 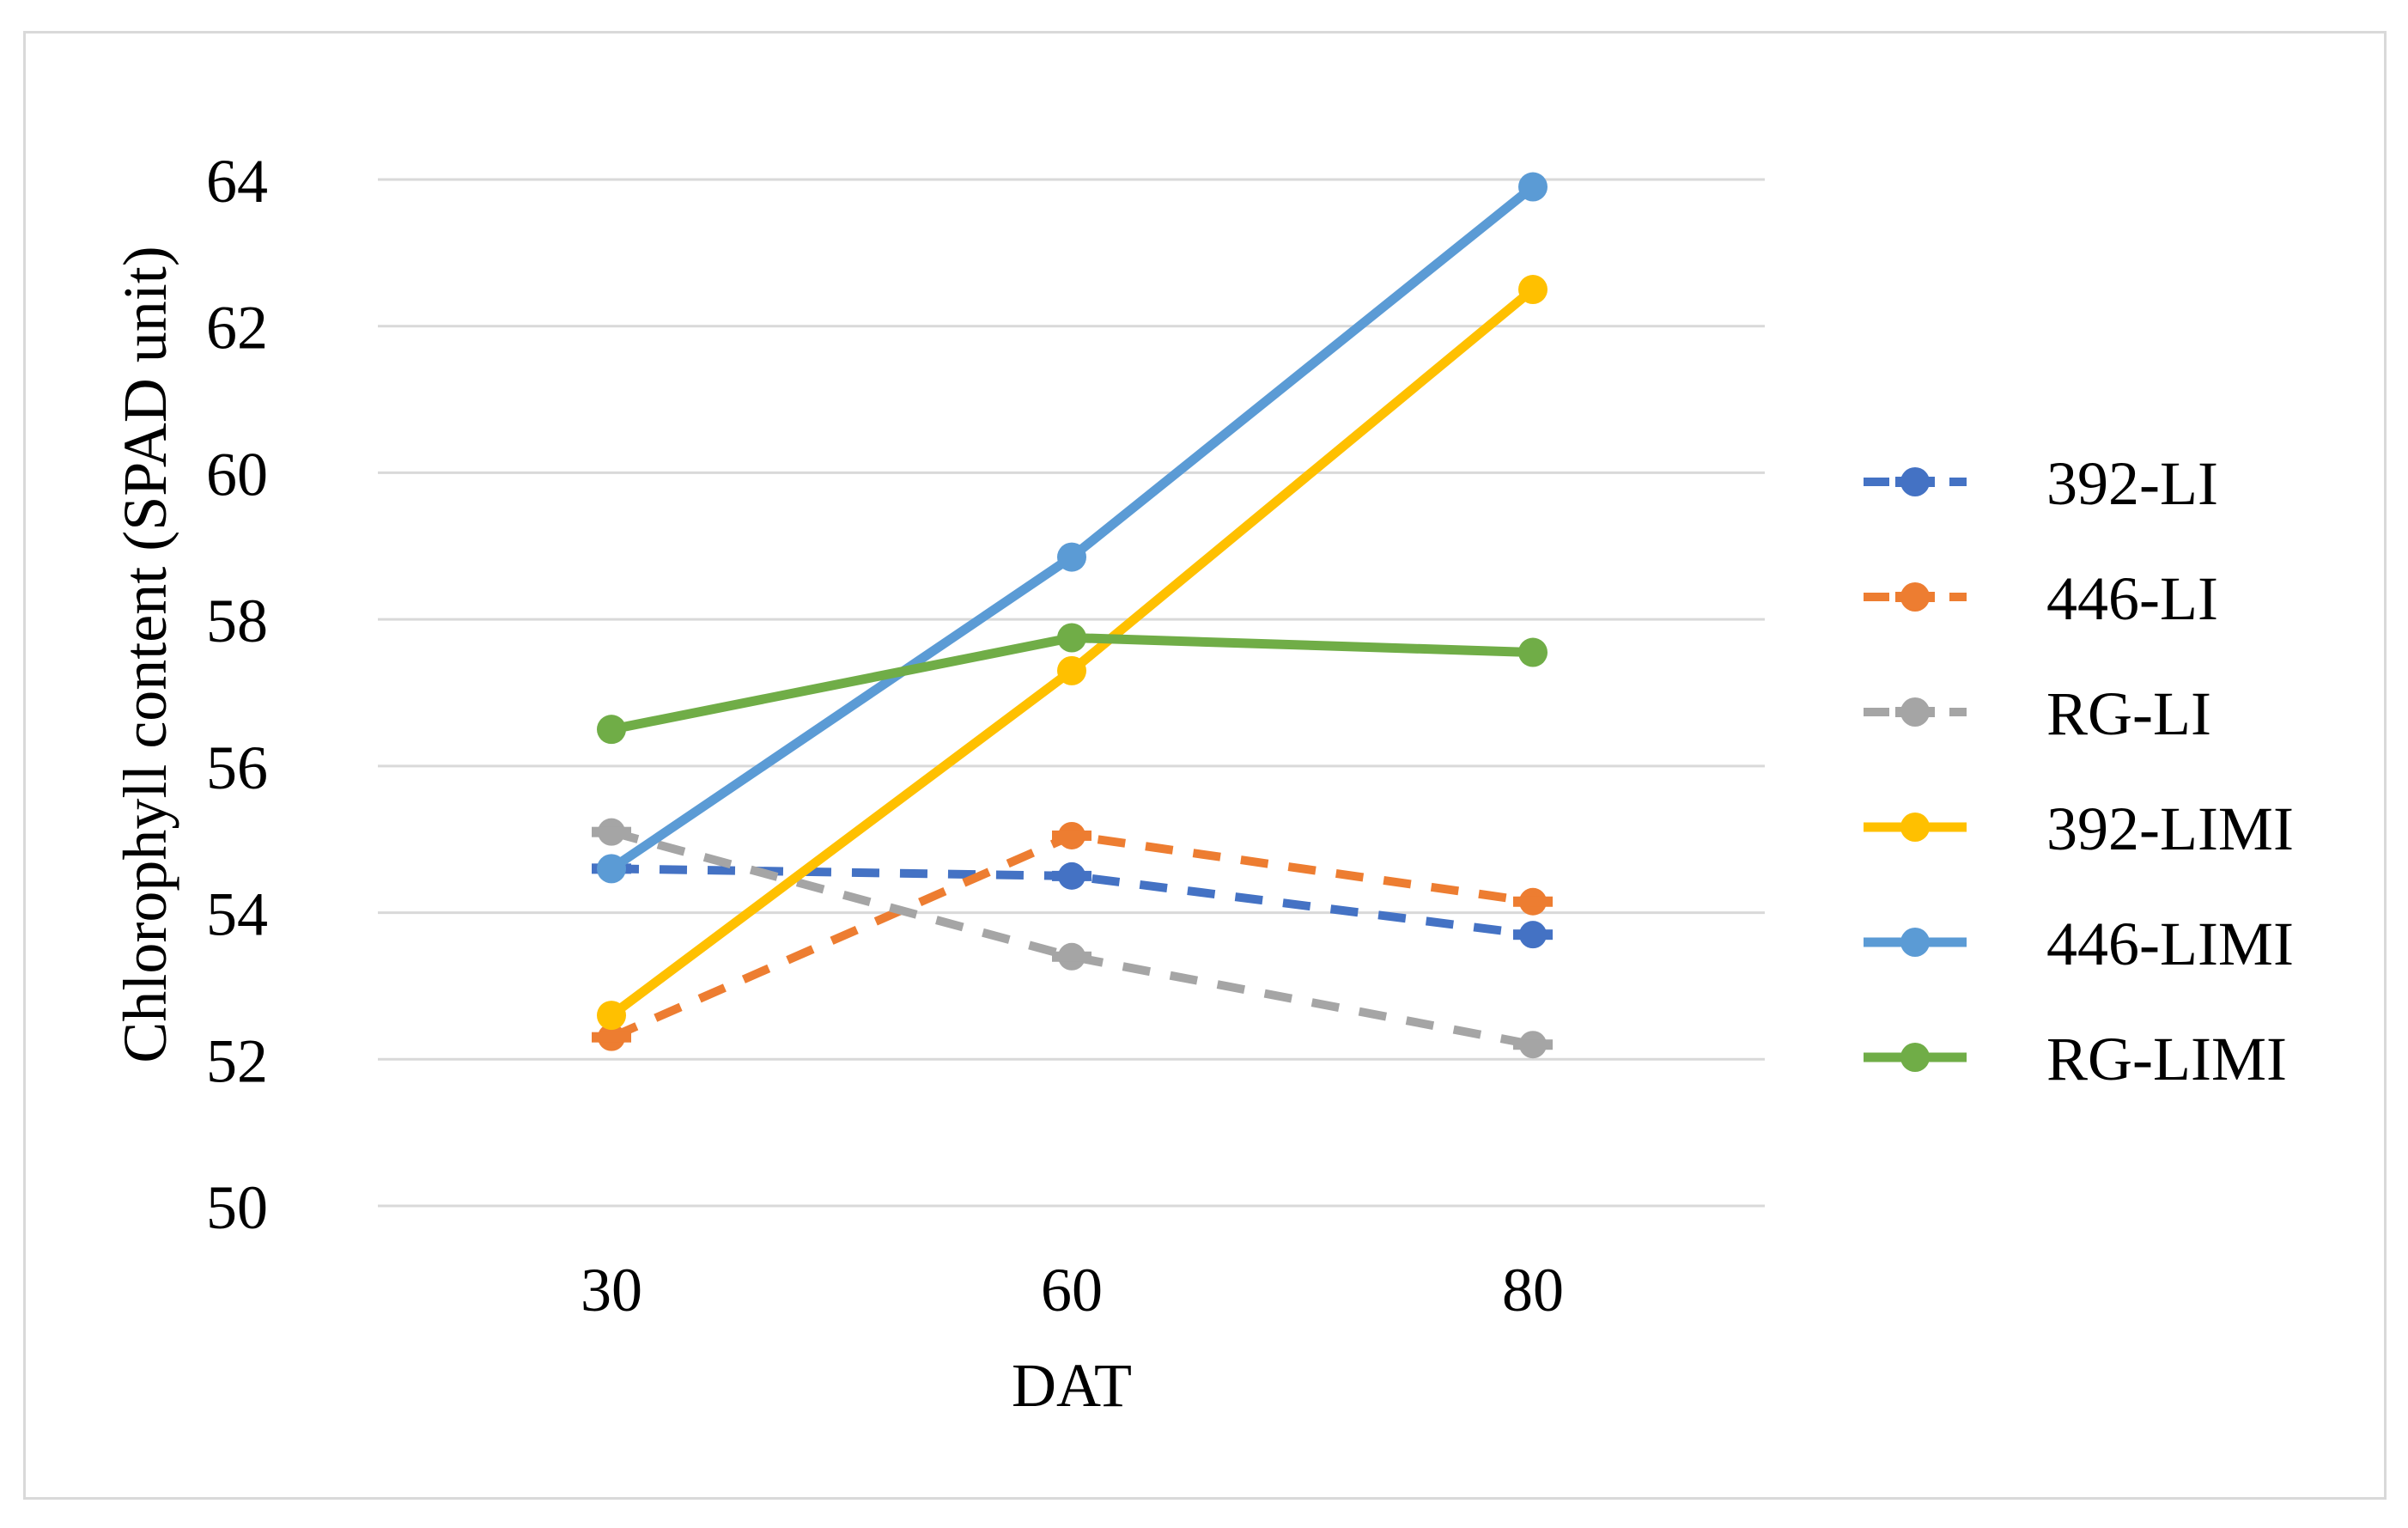 What do you see at coordinates (237, 621) in the screenshot?
I see `y-tick-label: 58` at bounding box center [237, 621].